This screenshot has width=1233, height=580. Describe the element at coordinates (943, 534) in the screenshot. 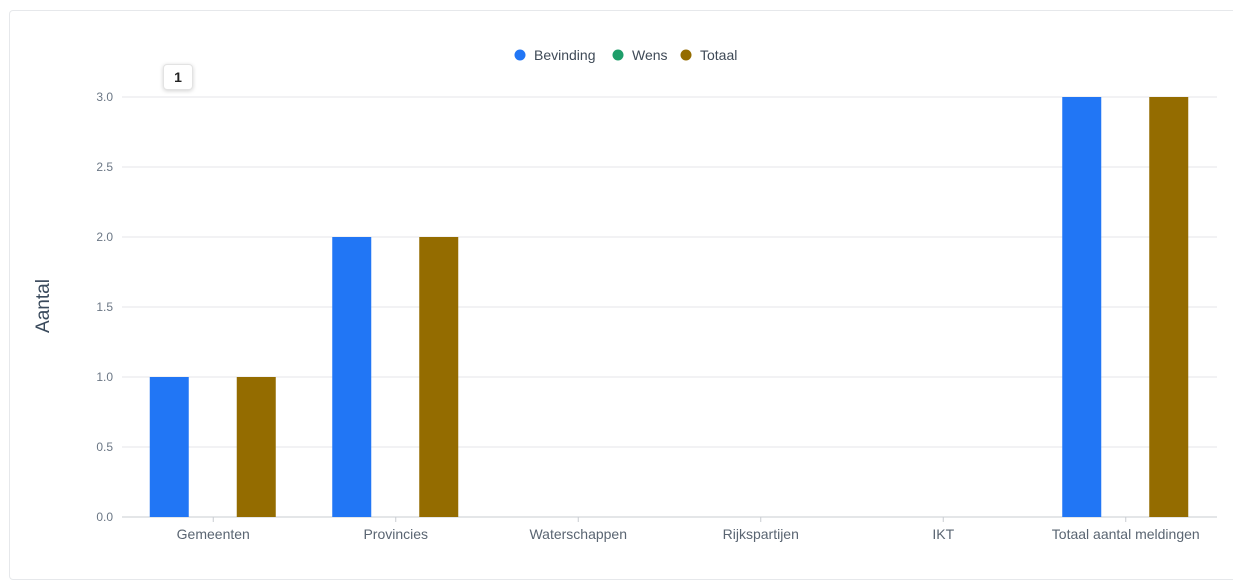

I see `x-tick-label: IKT` at that location.